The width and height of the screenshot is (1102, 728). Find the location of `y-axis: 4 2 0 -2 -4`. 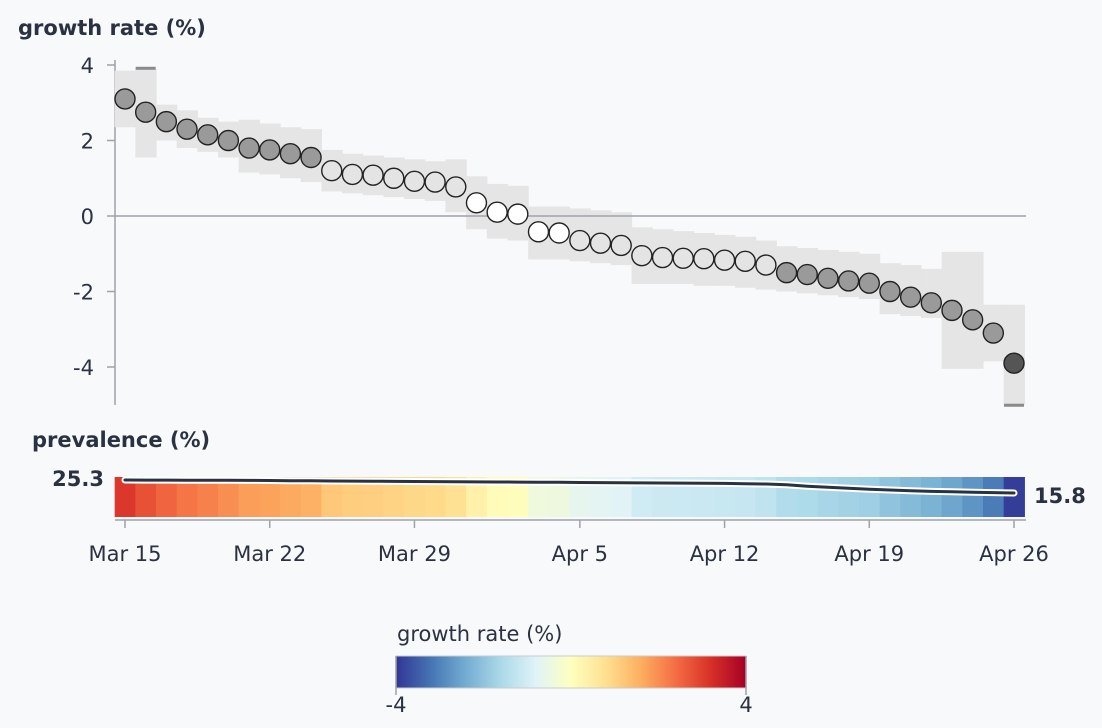

y-axis: 4 2 0 -2 -4 is located at coordinates (94, 229).